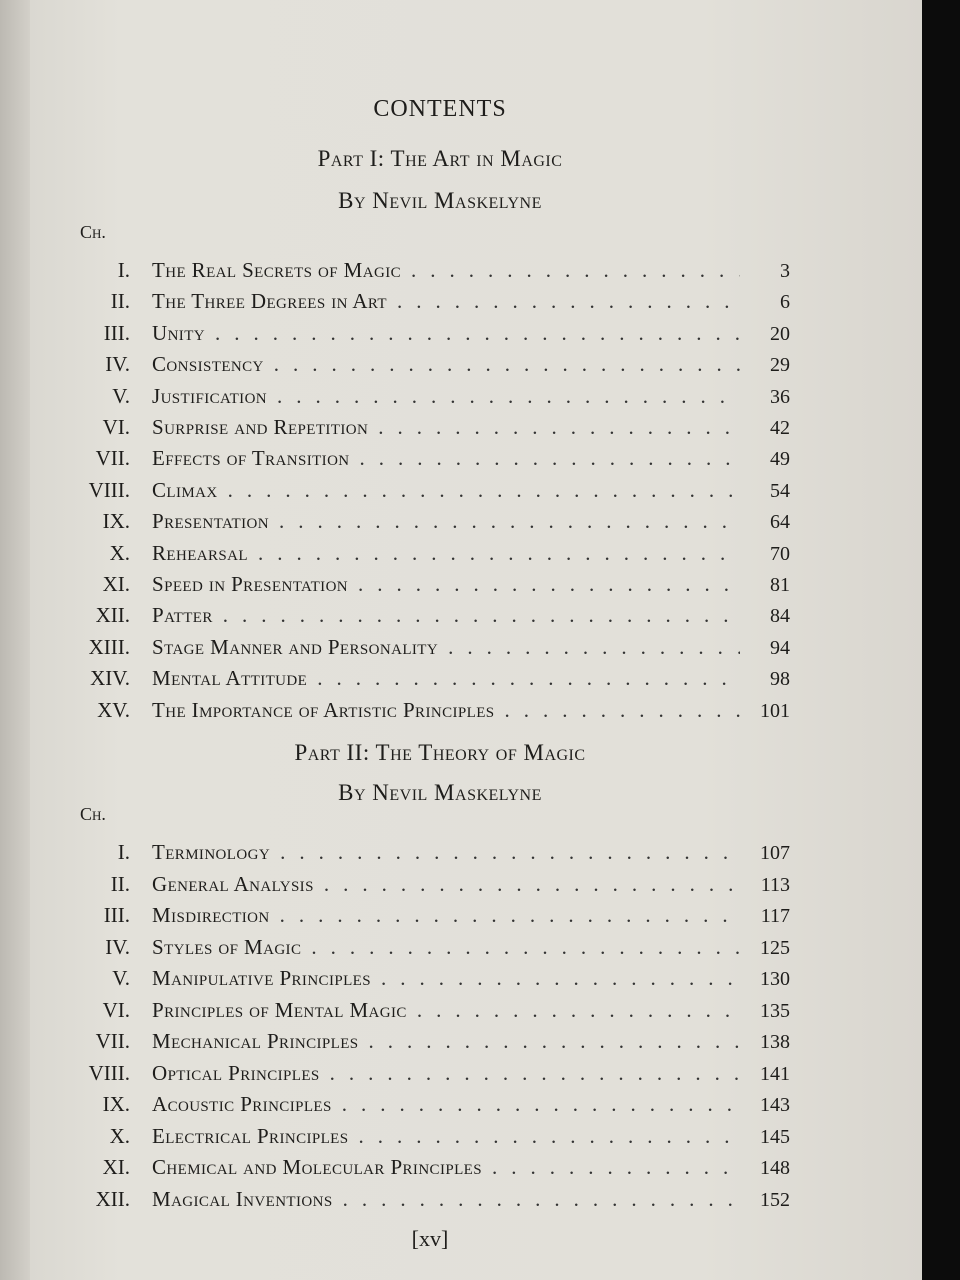 Image resolution: width=960 pixels, height=1280 pixels. What do you see at coordinates (785, 302) in the screenshot?
I see `page-ref: 6` at bounding box center [785, 302].